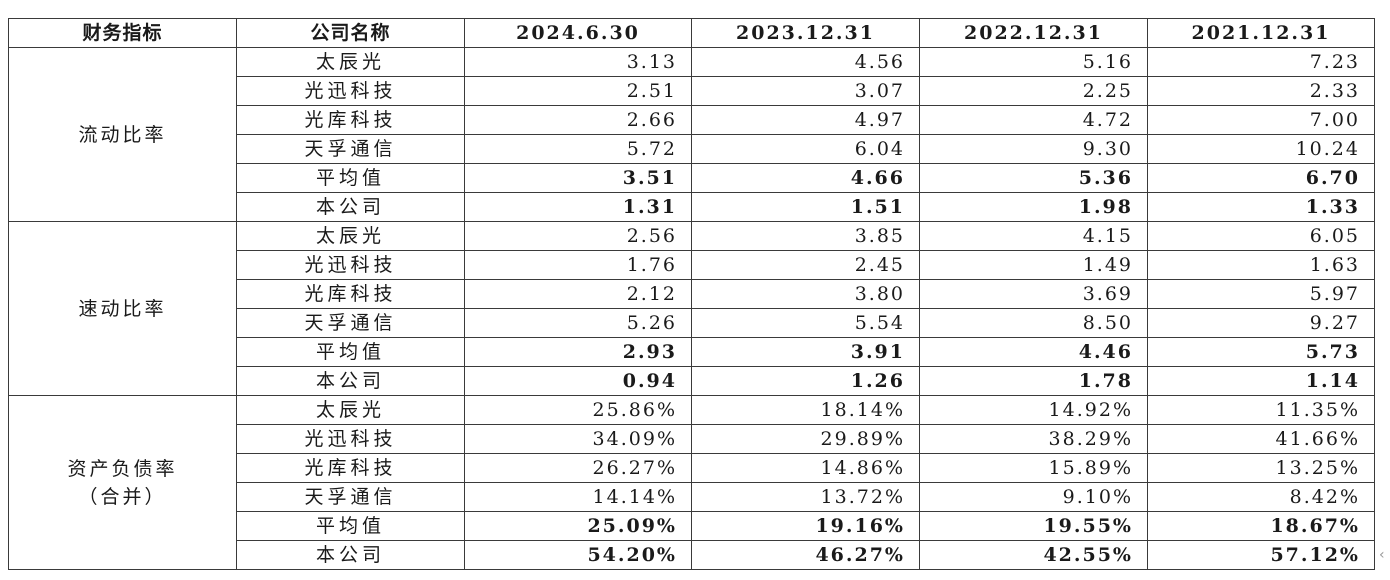 The width and height of the screenshot is (1390, 580). Describe the element at coordinates (1261, 120) in the screenshot. I see `value-cell: 7.00` at that location.